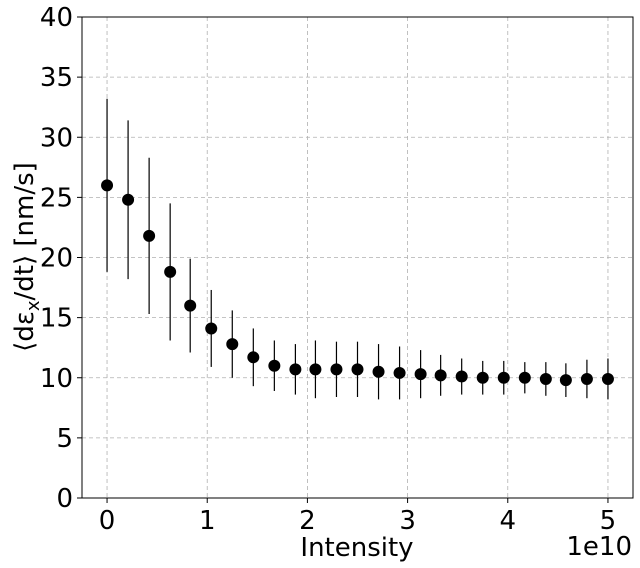 The width and height of the screenshot is (640, 568). Describe the element at coordinates (25, 231) in the screenshot. I see `y-axis-label-suffix: /dt⟩ [nm/s]` at that location.